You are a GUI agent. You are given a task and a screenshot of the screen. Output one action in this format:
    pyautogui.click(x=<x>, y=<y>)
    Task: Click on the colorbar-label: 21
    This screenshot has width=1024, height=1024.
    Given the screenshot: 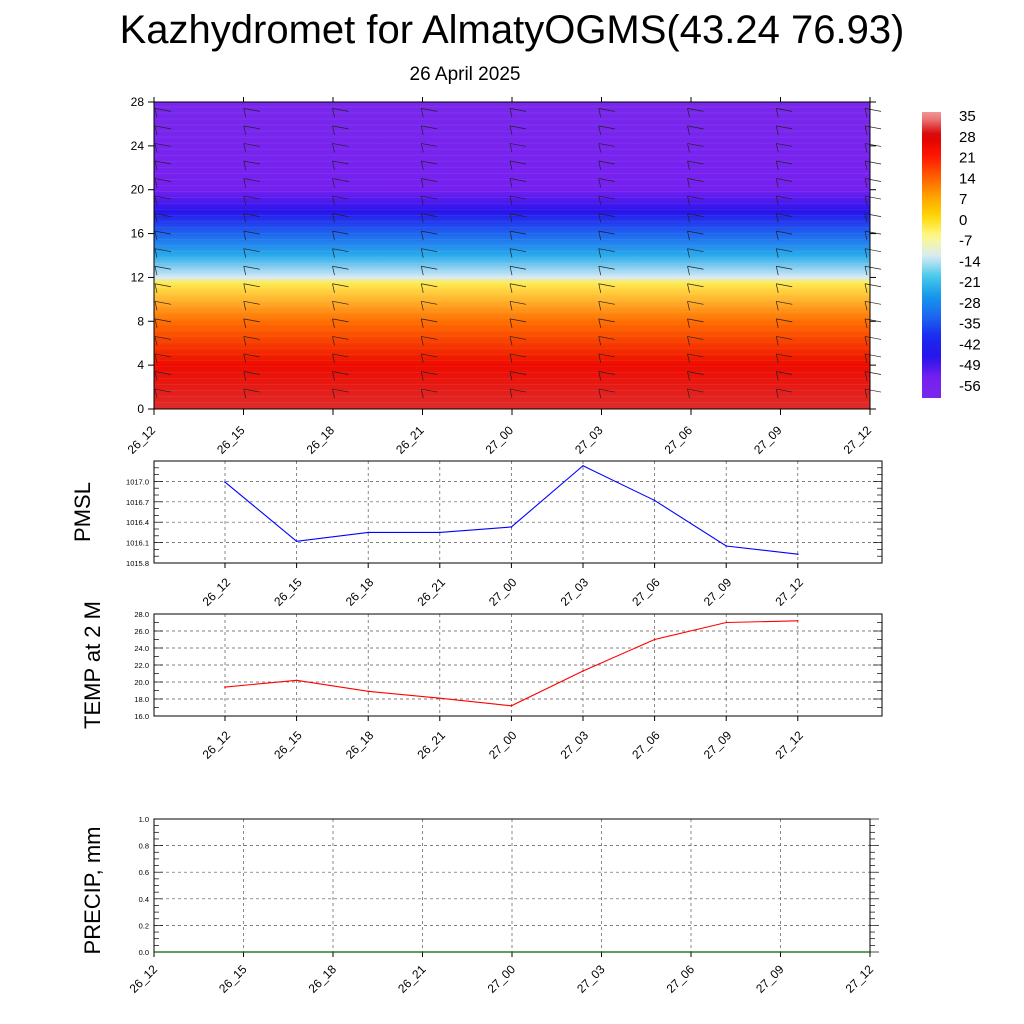 What is the action you would take?
    pyautogui.click(x=967, y=158)
    